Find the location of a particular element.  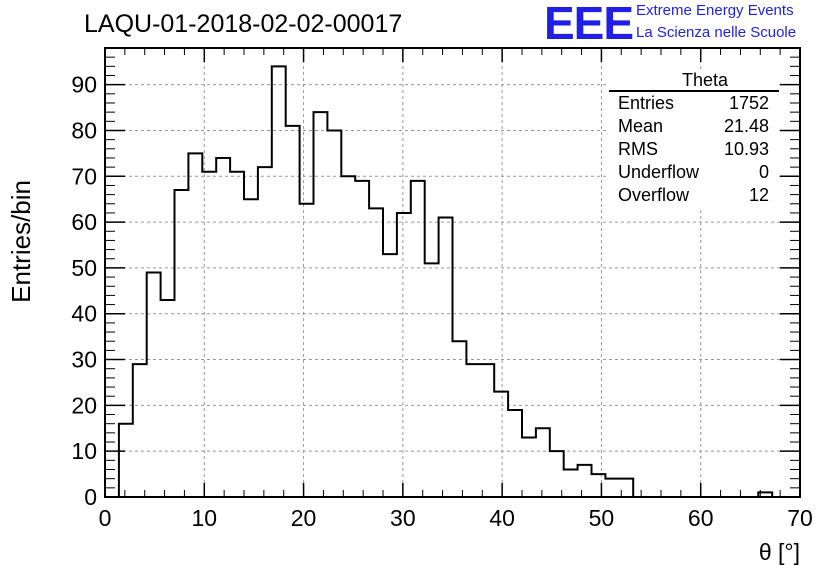

x-tick-label: 60 is located at coordinates (701, 518).